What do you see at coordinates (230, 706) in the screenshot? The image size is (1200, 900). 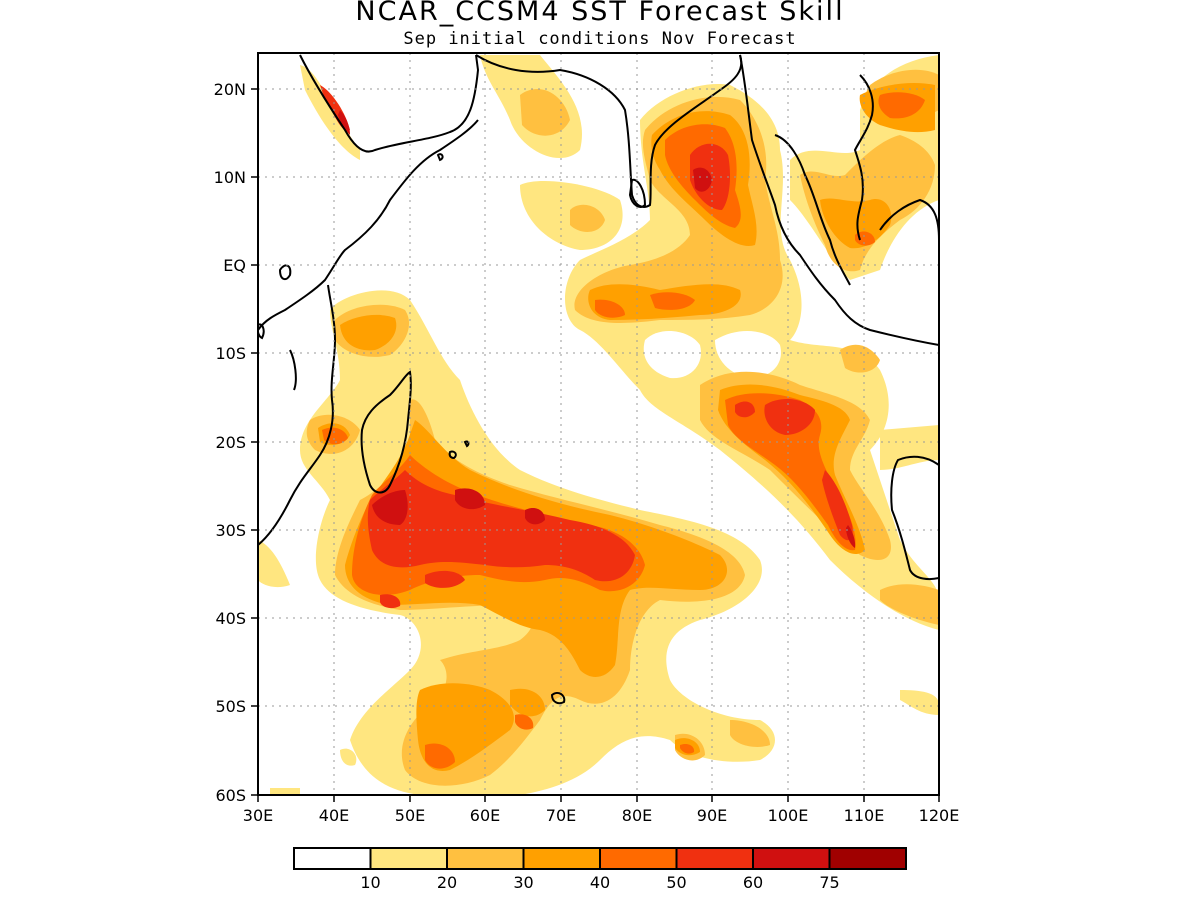 I see `y-tick-label: 50S` at bounding box center [230, 706].